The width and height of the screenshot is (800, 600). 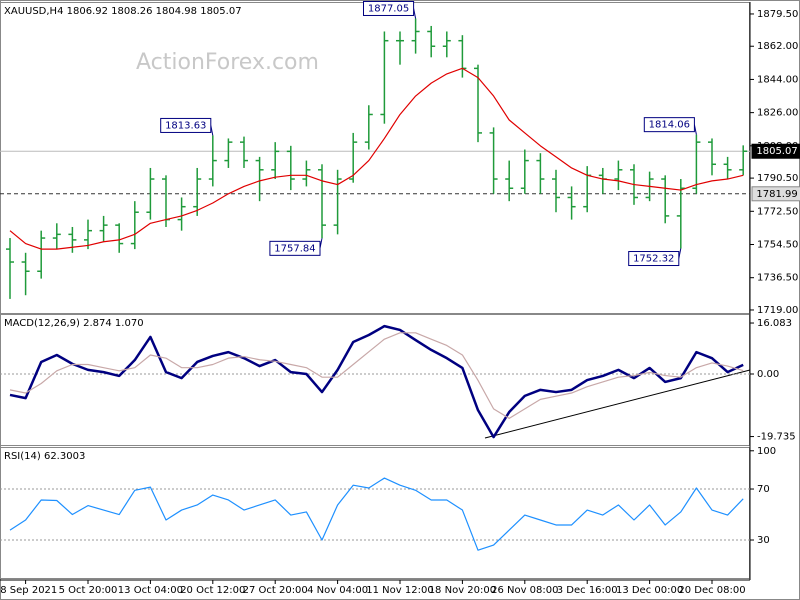 I want to click on annotation-label: 1752.32, so click(x=653, y=259).